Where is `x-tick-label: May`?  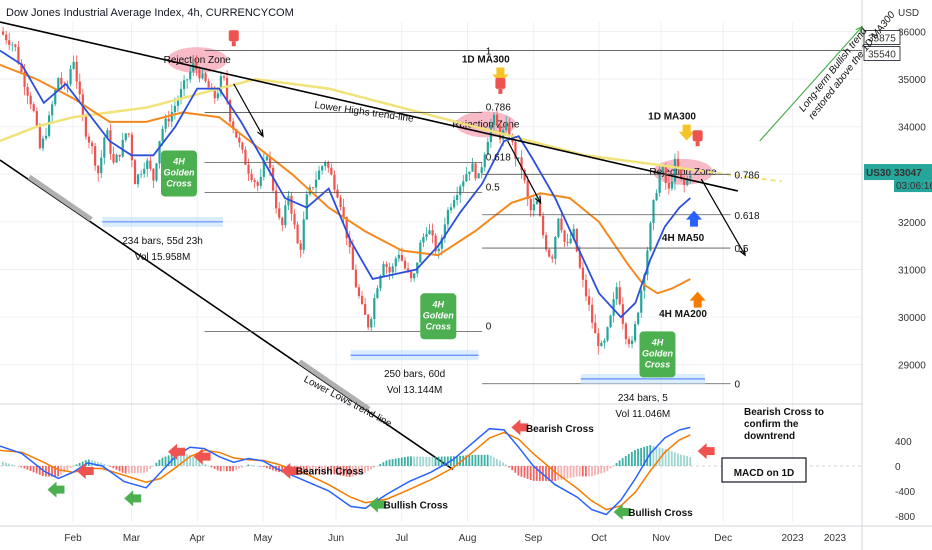 x-tick-label: May is located at coordinates (263, 538).